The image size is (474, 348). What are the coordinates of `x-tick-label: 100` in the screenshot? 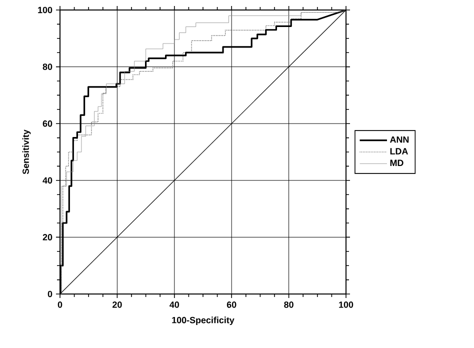 It's located at (346, 305).